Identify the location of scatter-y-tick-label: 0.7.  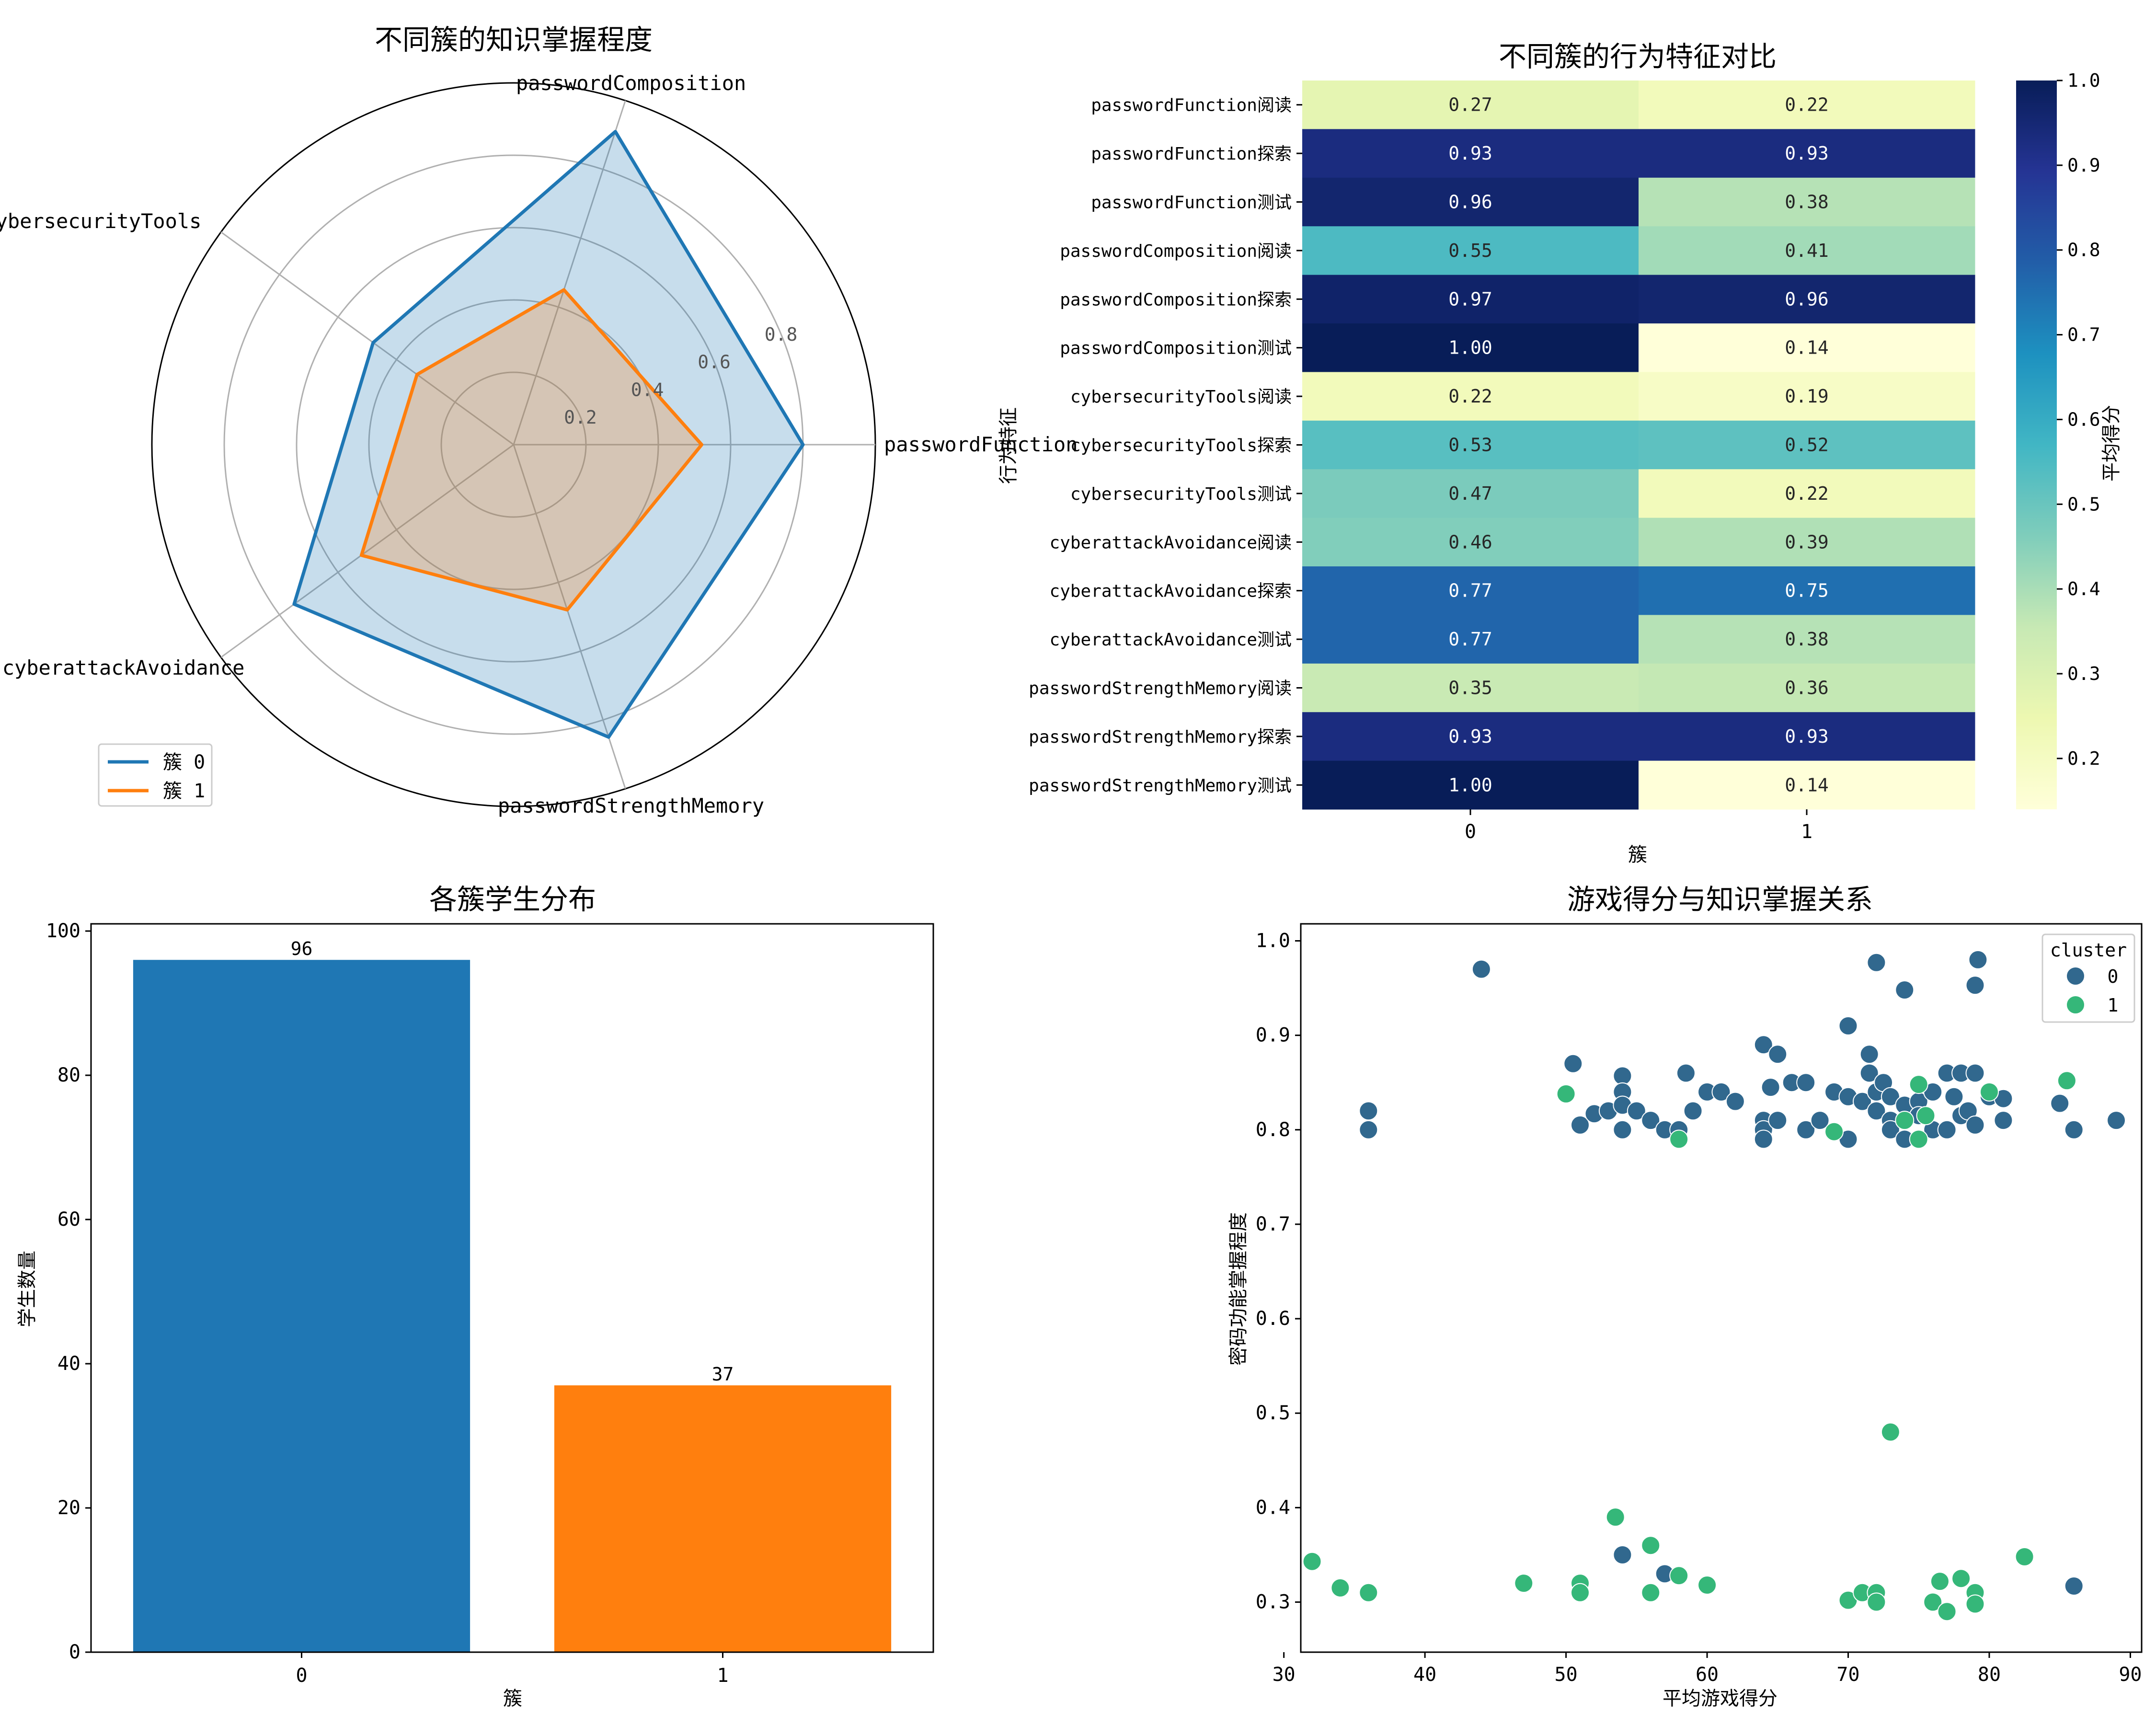
(1273, 1224).